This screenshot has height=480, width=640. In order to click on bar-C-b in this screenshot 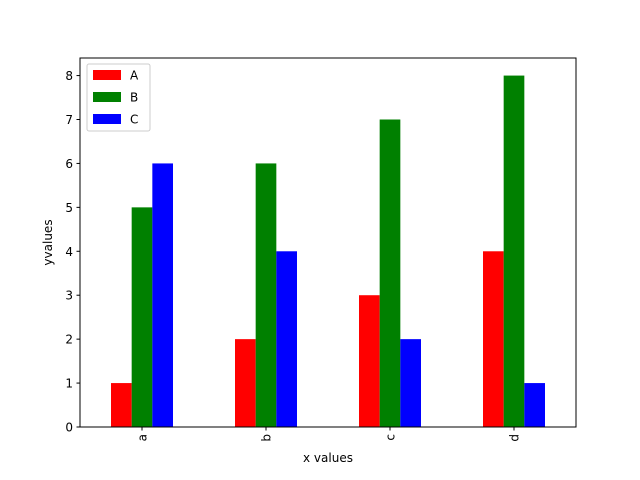, I will do `click(286, 339)`.